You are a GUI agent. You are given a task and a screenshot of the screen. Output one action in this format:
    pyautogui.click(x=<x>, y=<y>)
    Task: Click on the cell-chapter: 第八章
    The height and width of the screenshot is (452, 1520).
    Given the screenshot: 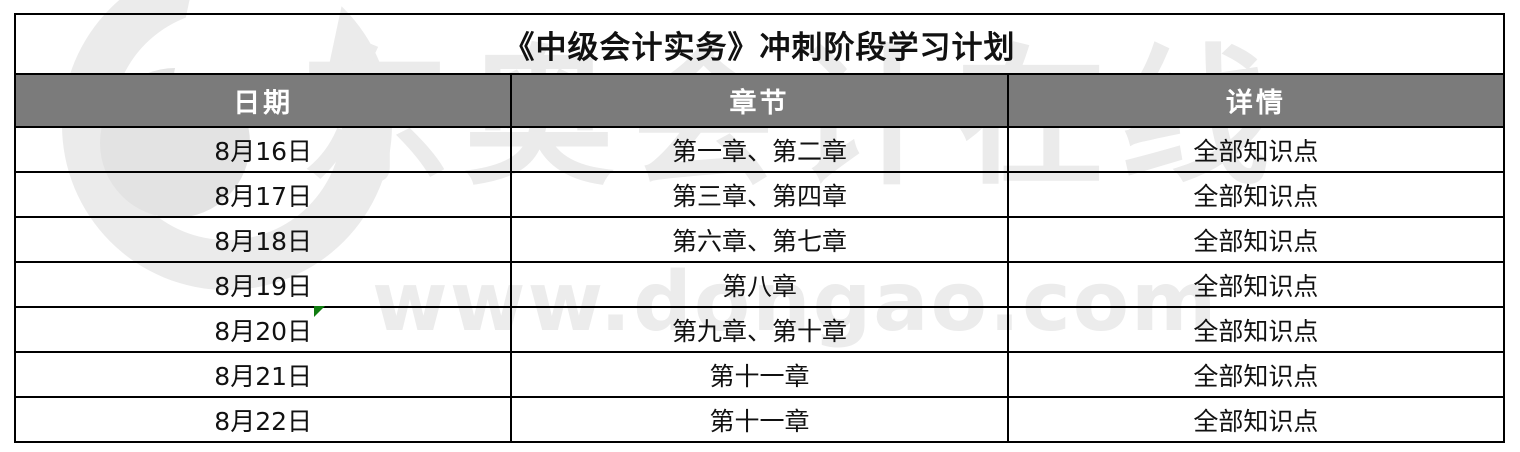 What is the action you would take?
    pyautogui.click(x=759, y=284)
    